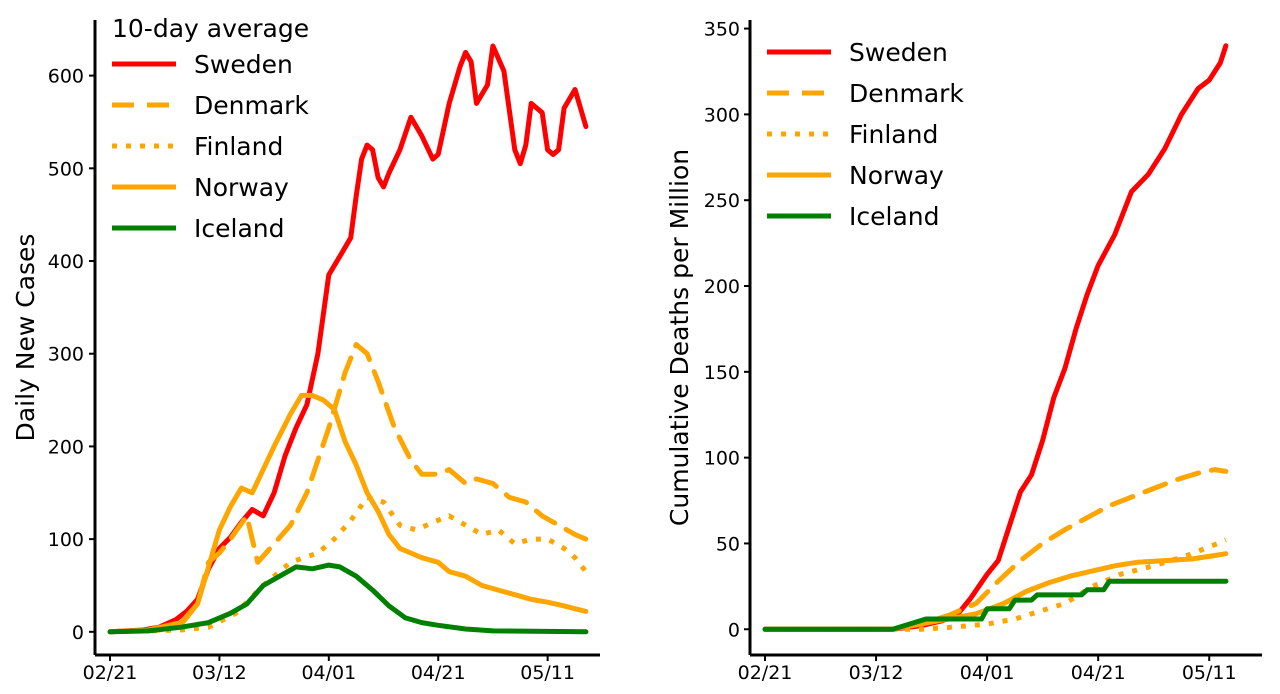 The height and width of the screenshot is (694, 1280). What do you see at coordinates (210, 28) in the screenshot?
I see `legend-title: 10-day average` at bounding box center [210, 28].